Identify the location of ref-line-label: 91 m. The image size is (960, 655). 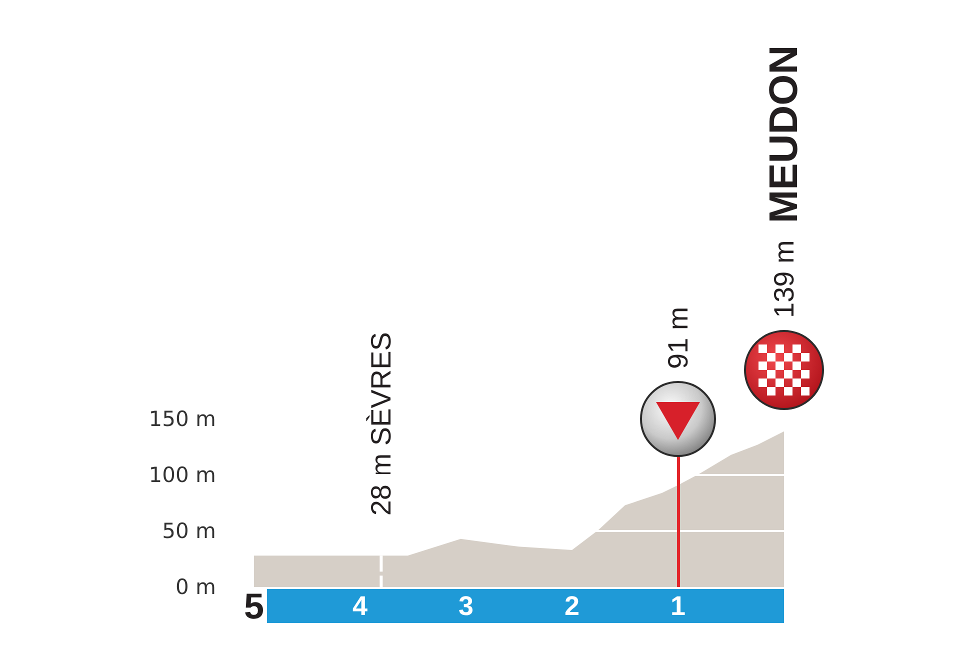
(678, 337).